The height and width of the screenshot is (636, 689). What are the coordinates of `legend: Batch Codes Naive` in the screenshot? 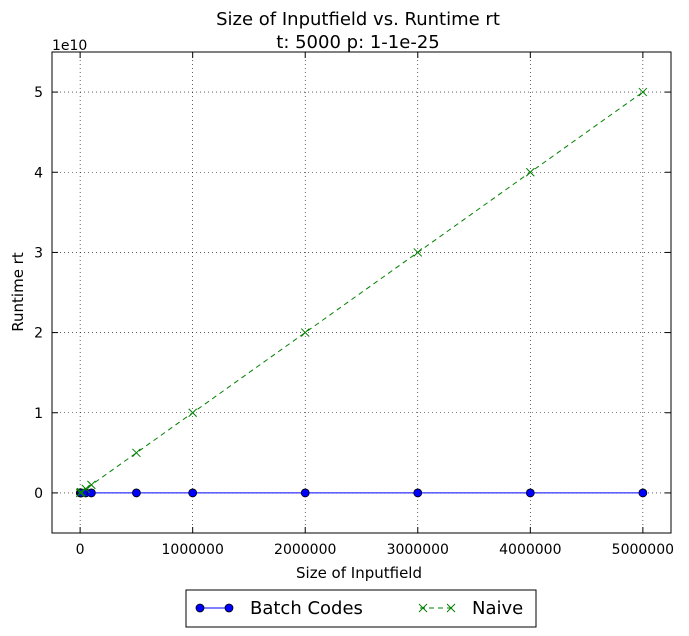 It's located at (361, 608).